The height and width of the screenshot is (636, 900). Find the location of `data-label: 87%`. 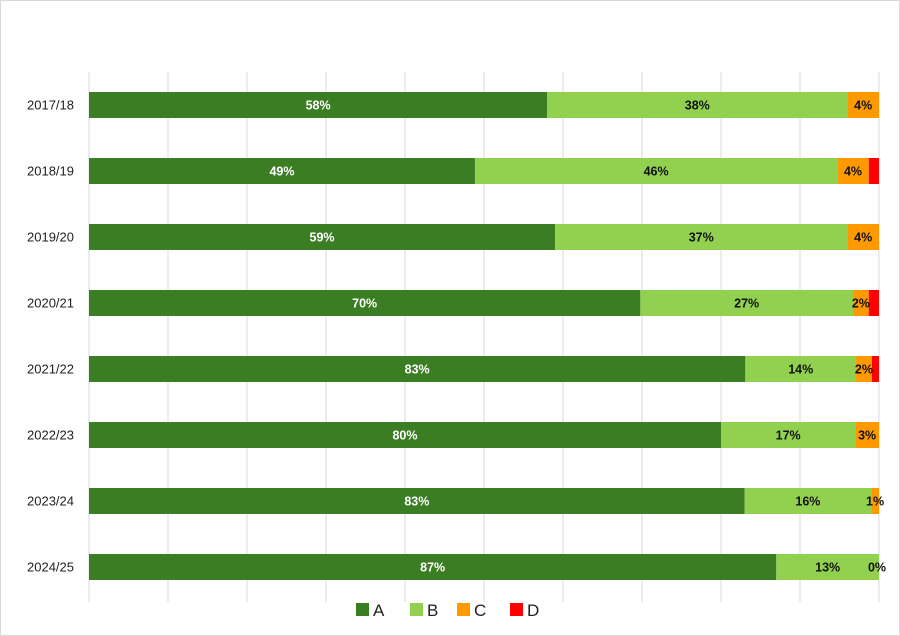

data-label: 87% is located at coordinates (432, 568).